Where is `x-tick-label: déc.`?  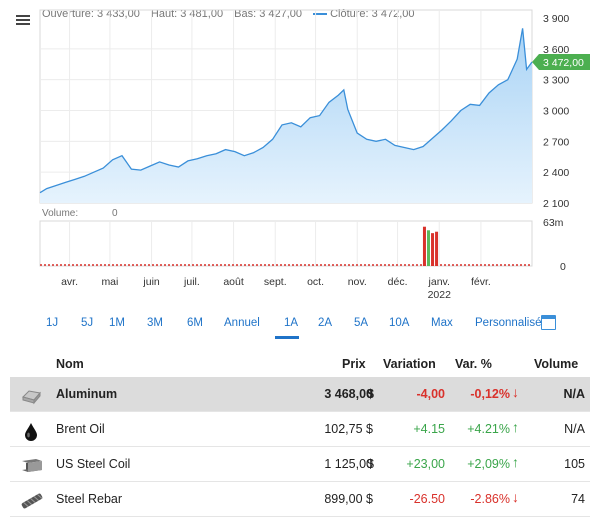
x-tick-label: déc. is located at coordinates (398, 282).